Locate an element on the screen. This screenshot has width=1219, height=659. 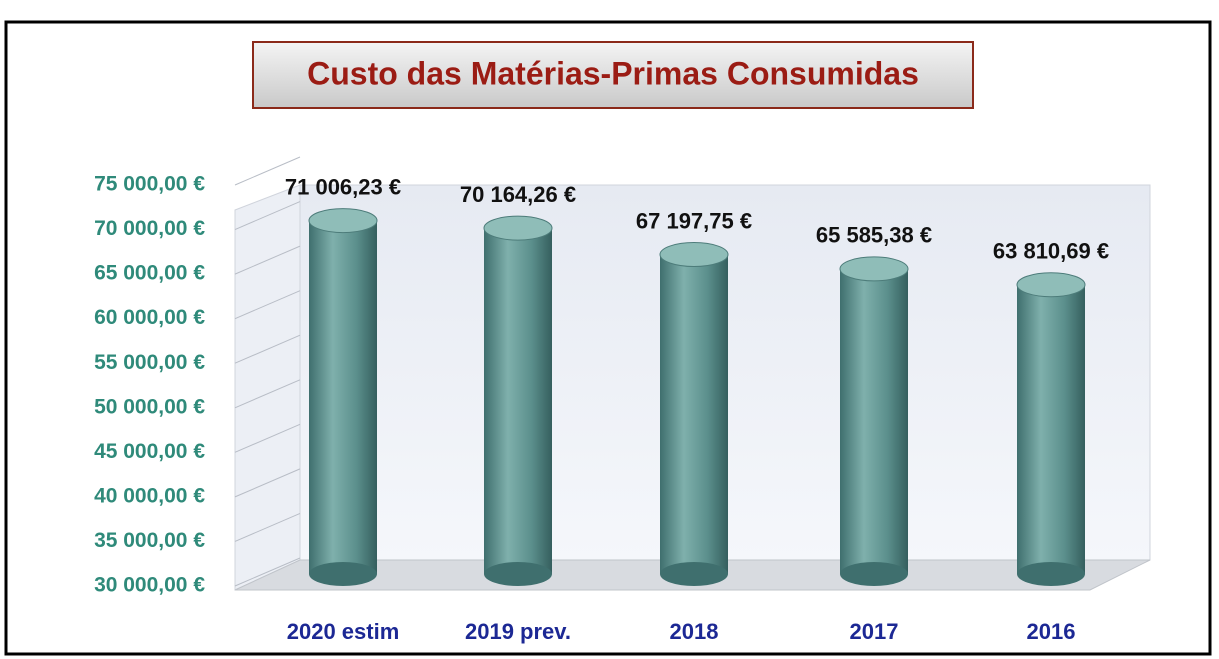
y-tick-label: 55 000,00 € is located at coordinates (149, 362).